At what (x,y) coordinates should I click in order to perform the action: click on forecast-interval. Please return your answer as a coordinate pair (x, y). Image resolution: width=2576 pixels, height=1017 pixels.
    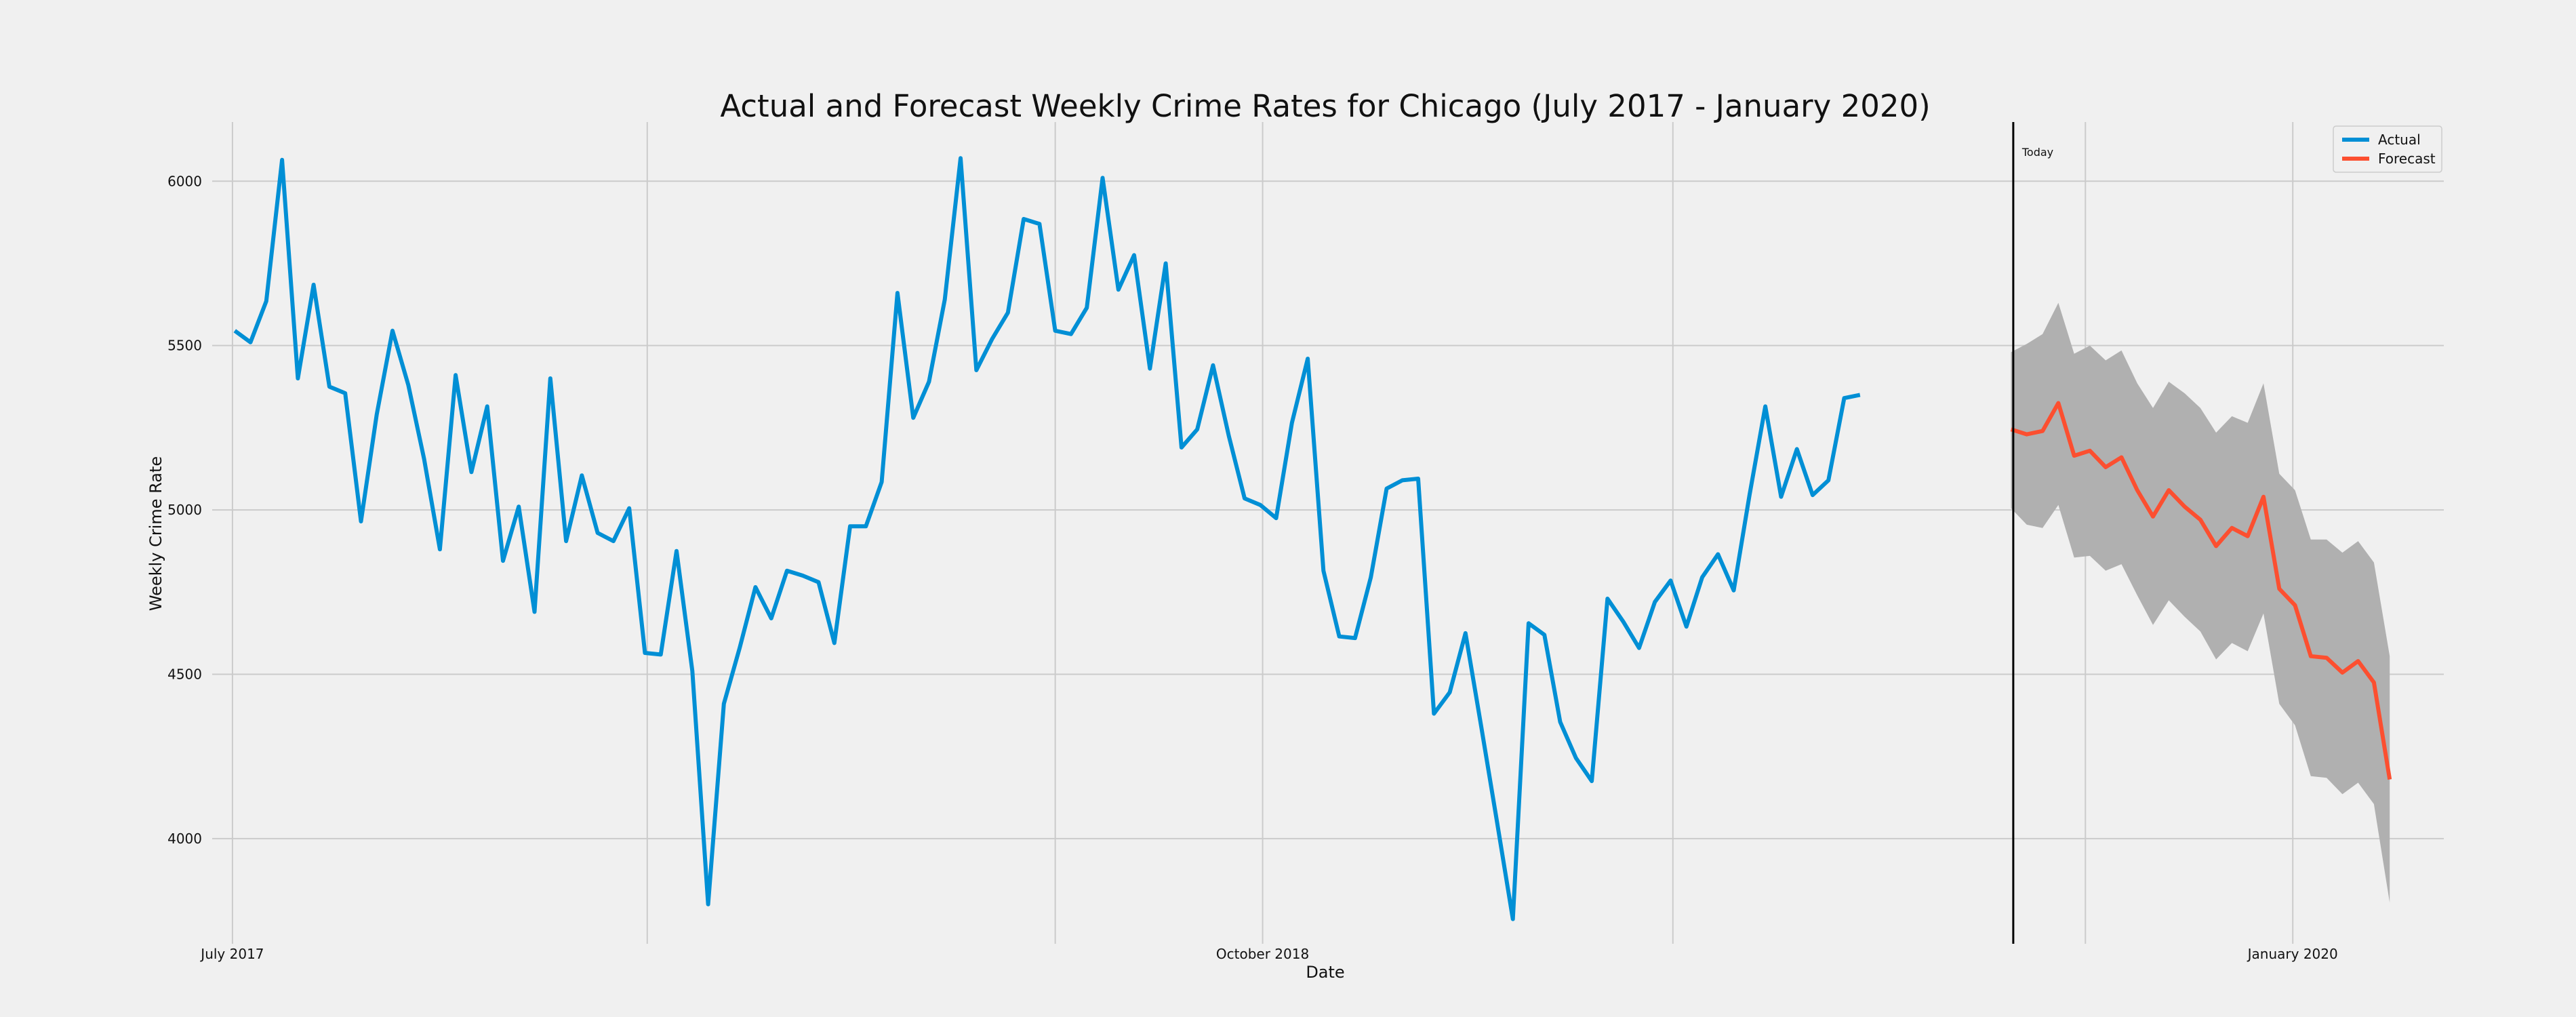
    Looking at the image, I should click on (2200, 602).